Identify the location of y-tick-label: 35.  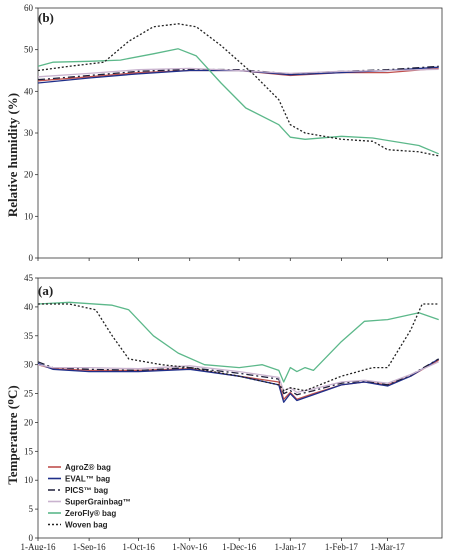
(29, 336).